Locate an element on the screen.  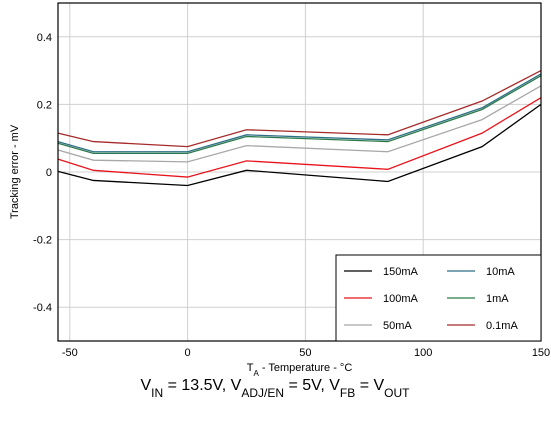
caption-part: V is located at coordinates (146, 385).